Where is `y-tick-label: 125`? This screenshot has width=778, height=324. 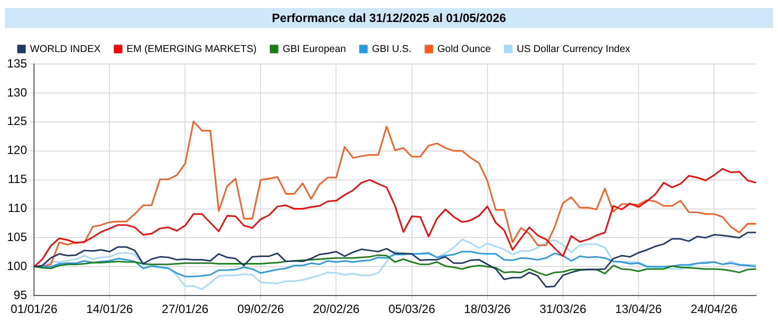 y-tick-label: 125 is located at coordinates (17, 121).